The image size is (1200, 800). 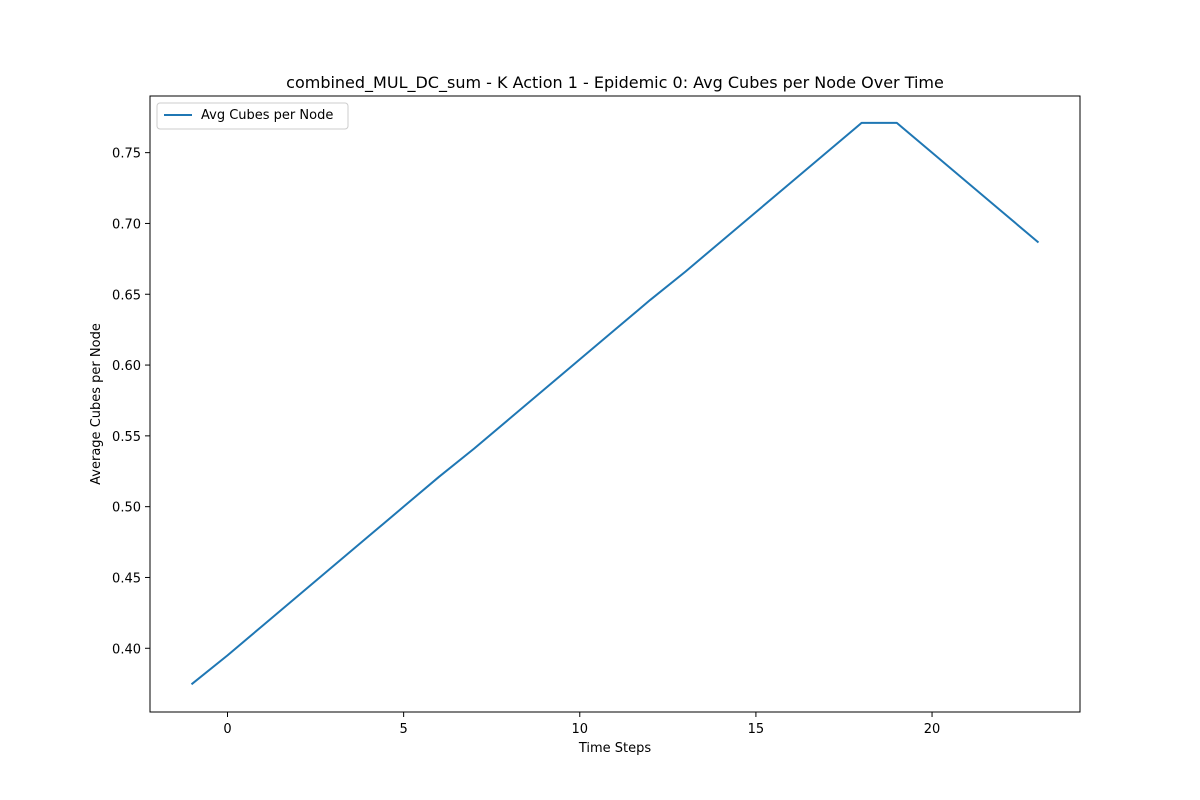 What do you see at coordinates (126, 437) in the screenshot?
I see `y-tick-label: 0.55` at bounding box center [126, 437].